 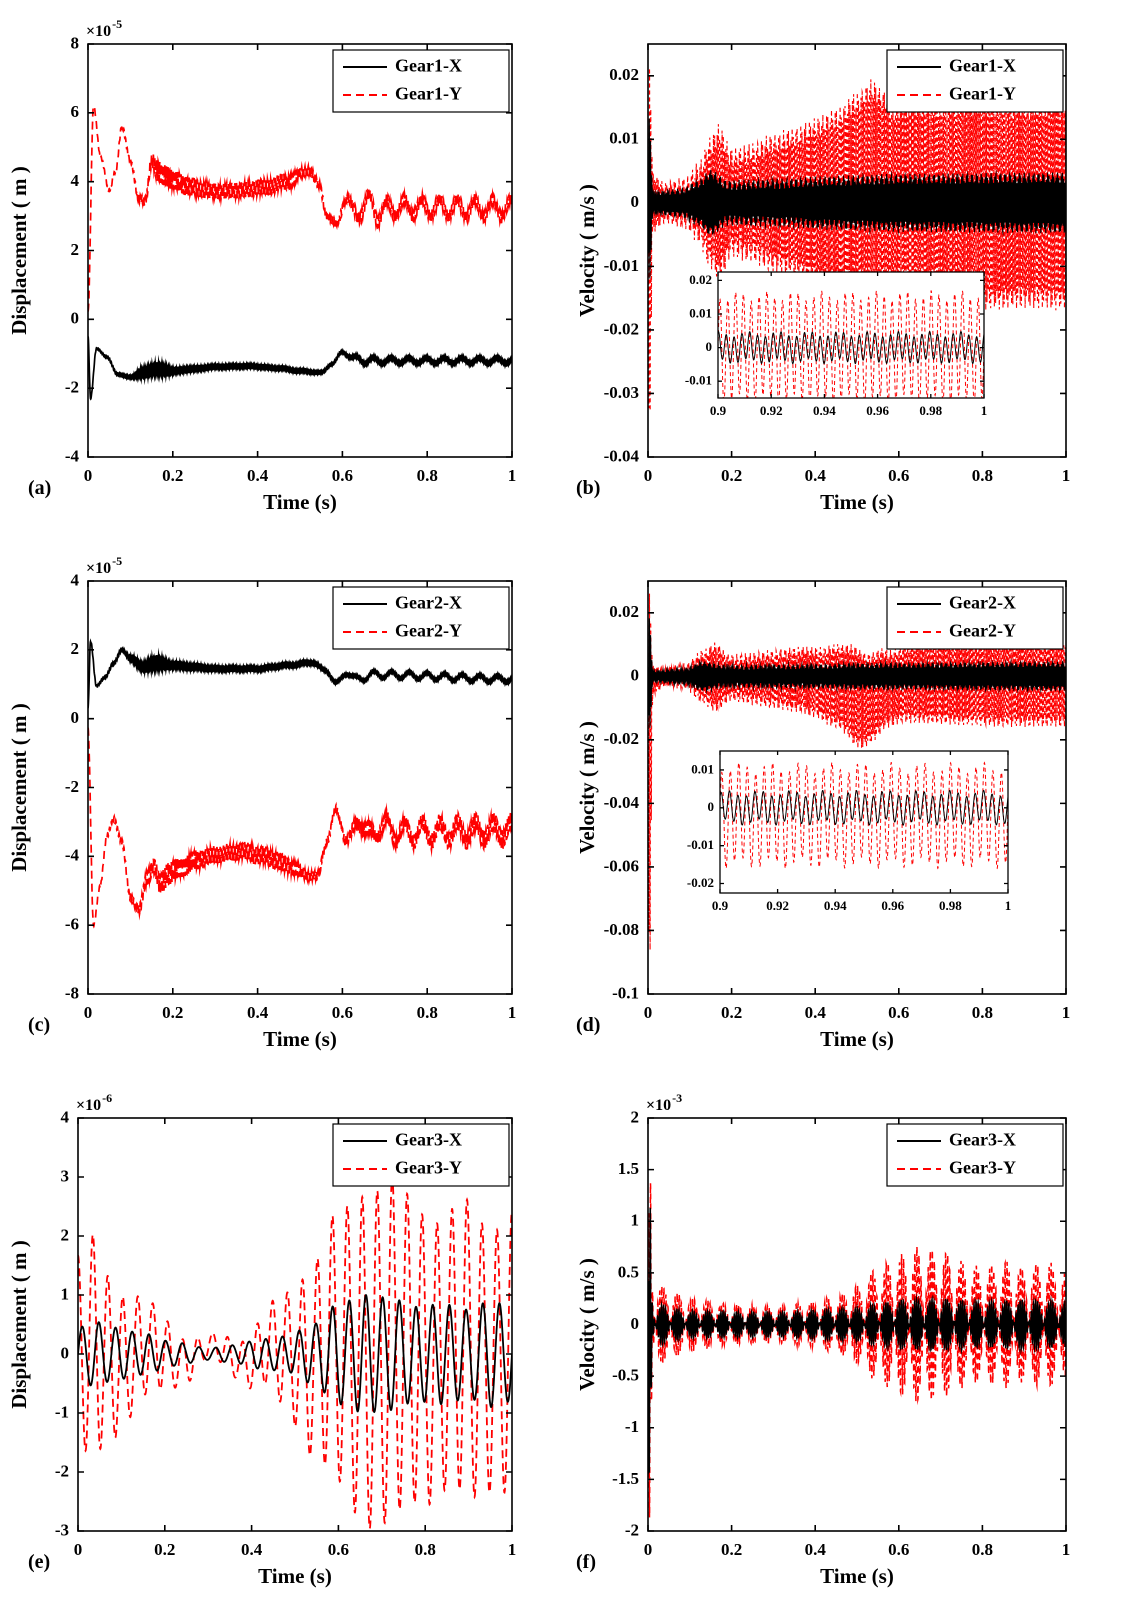 What do you see at coordinates (588, 1025) in the screenshot?
I see `panel-letter: (d)` at bounding box center [588, 1025].